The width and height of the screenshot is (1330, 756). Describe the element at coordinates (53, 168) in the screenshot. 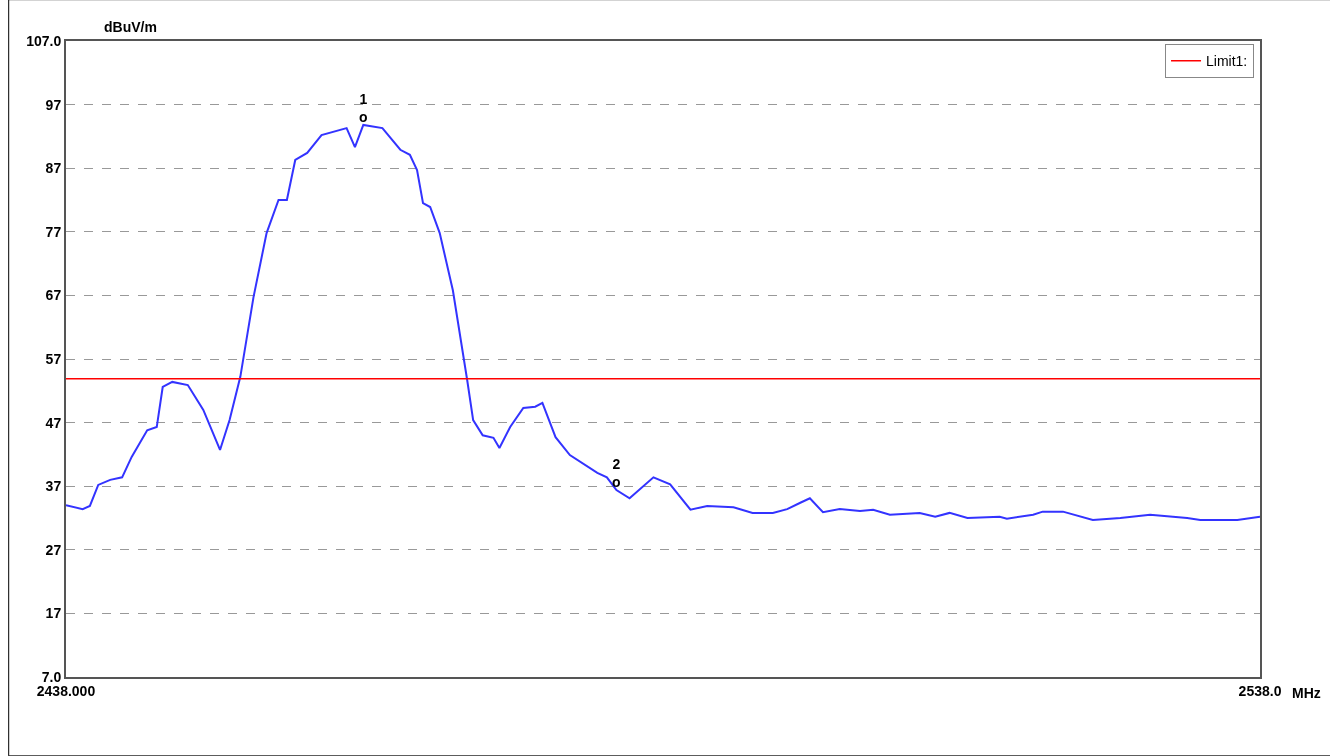

I see `y-tick-label: 87` at that location.